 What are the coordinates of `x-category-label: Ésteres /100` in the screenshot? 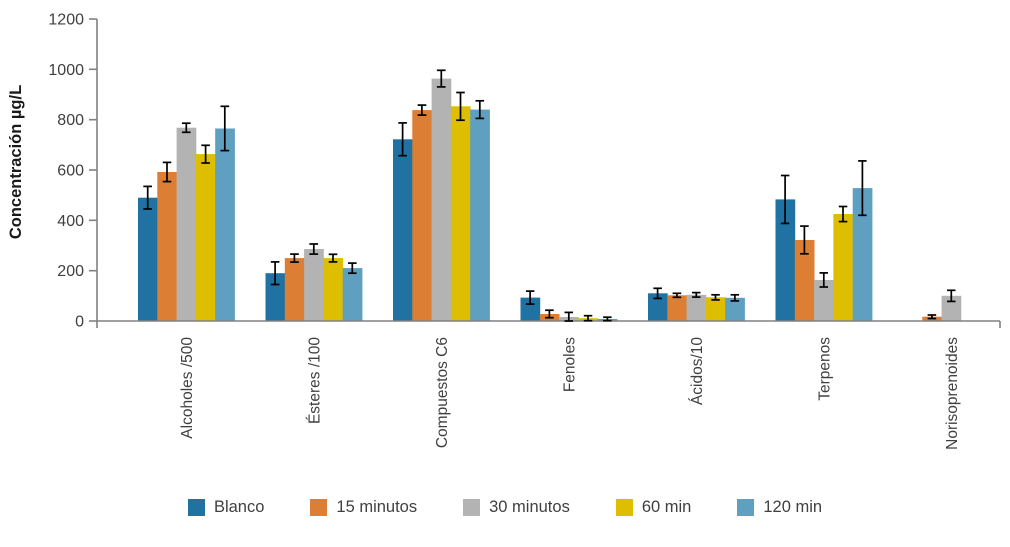 It's located at (314, 380).